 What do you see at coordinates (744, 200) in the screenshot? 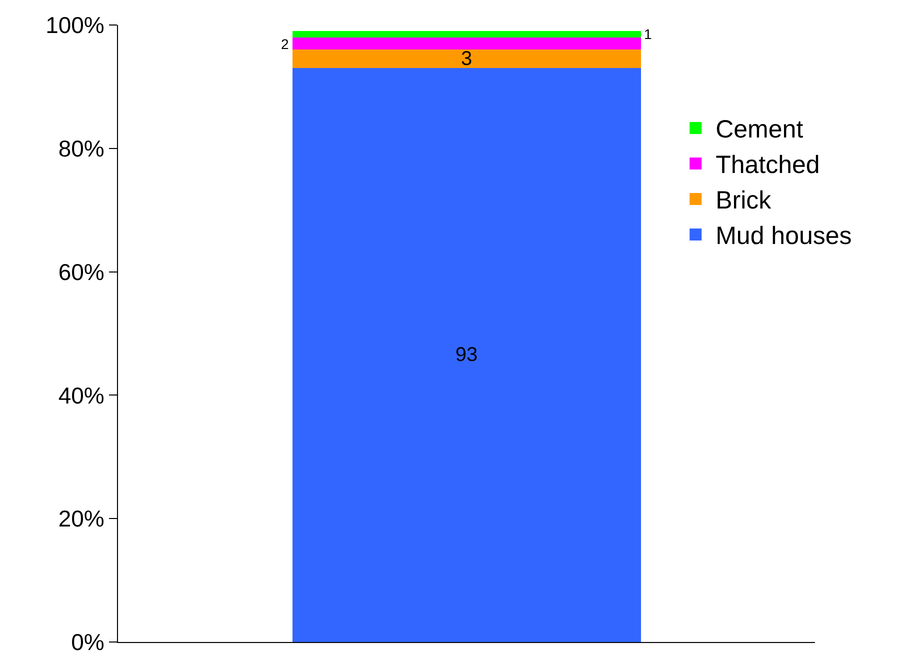
I see `legend-label: Brick` at bounding box center [744, 200].